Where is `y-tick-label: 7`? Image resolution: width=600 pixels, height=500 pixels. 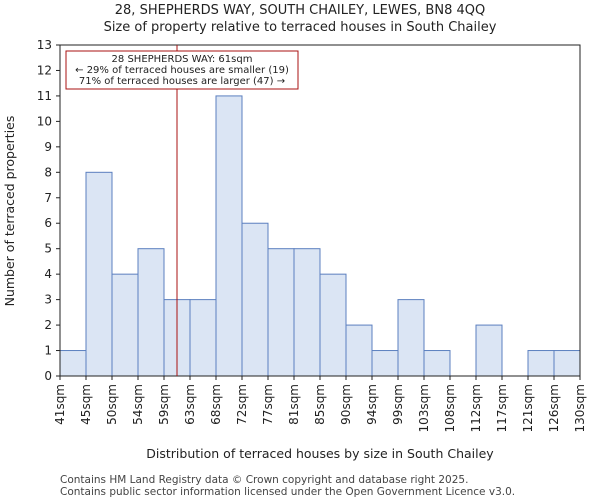 y-tick-label: 7 is located at coordinates (48, 198).